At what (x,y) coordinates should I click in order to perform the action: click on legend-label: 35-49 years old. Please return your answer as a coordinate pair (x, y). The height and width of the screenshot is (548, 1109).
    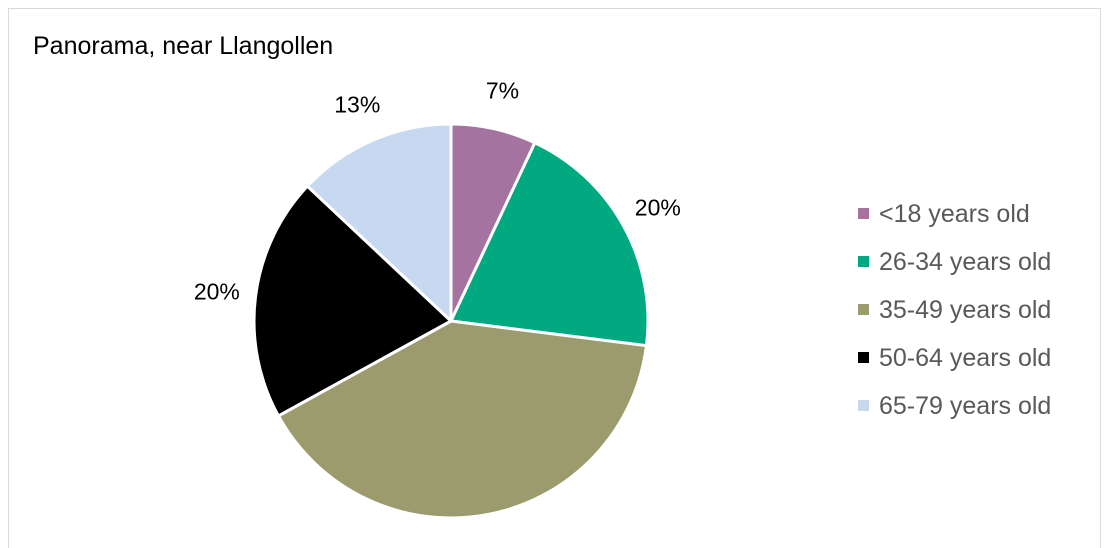
    Looking at the image, I should click on (965, 310).